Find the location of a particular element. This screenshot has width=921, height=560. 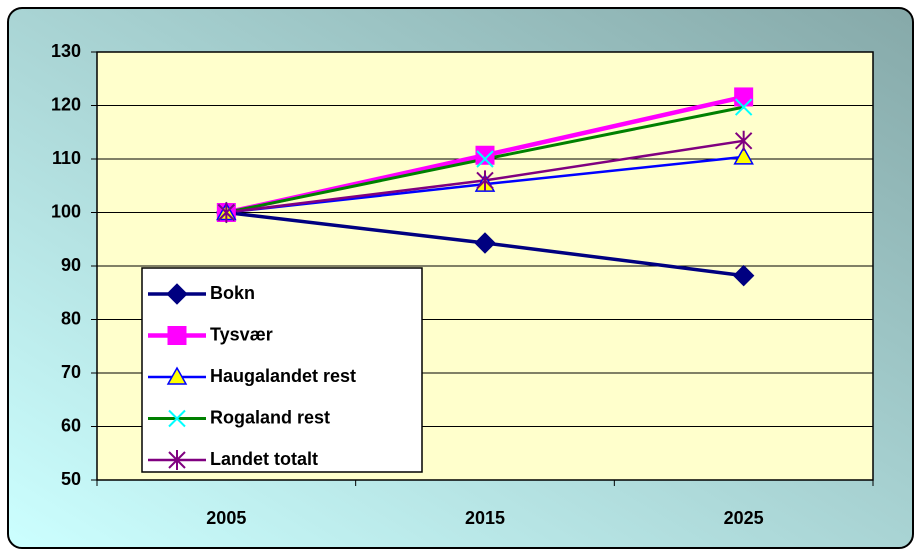

legend-label: Rogaland rest is located at coordinates (270, 417).